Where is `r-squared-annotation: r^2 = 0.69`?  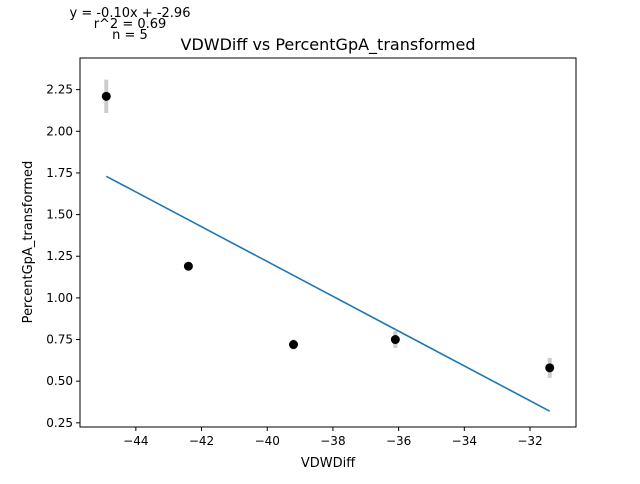 r-squared-annotation: r^2 = 0.69 is located at coordinates (130, 24).